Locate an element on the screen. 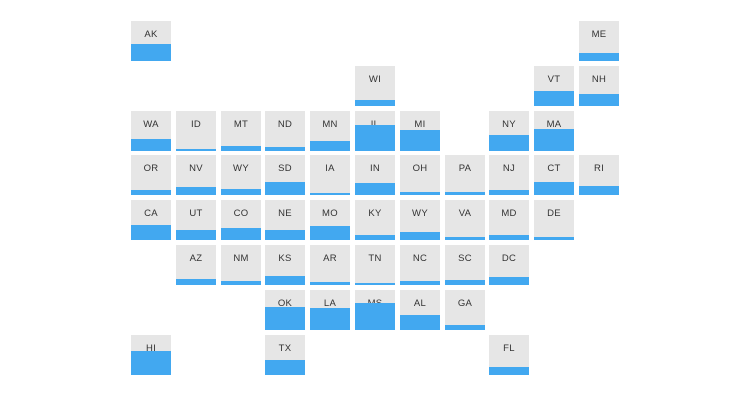 This screenshot has height=400, width=750. state-tile-mi: MI is located at coordinates (420, 131).